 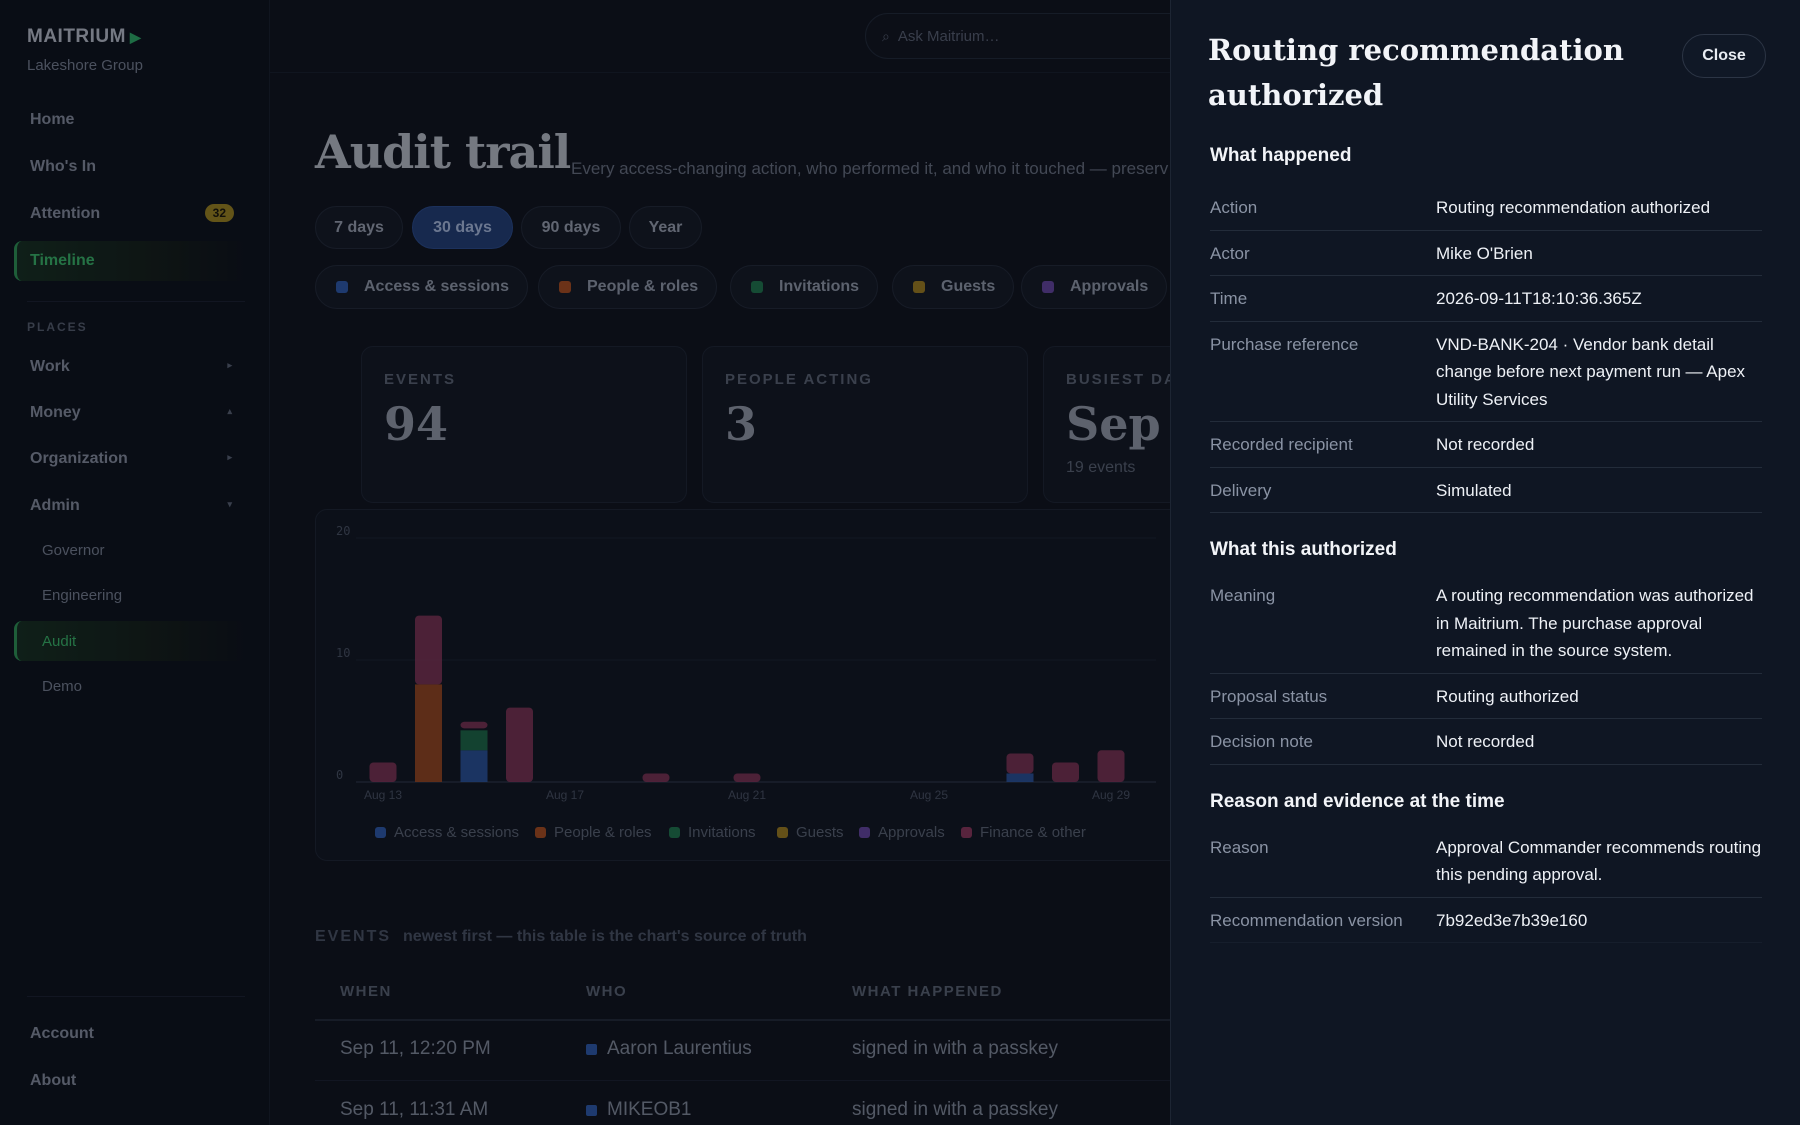 What do you see at coordinates (1243, 595) in the screenshot?
I see `detail-key: Meaning` at bounding box center [1243, 595].